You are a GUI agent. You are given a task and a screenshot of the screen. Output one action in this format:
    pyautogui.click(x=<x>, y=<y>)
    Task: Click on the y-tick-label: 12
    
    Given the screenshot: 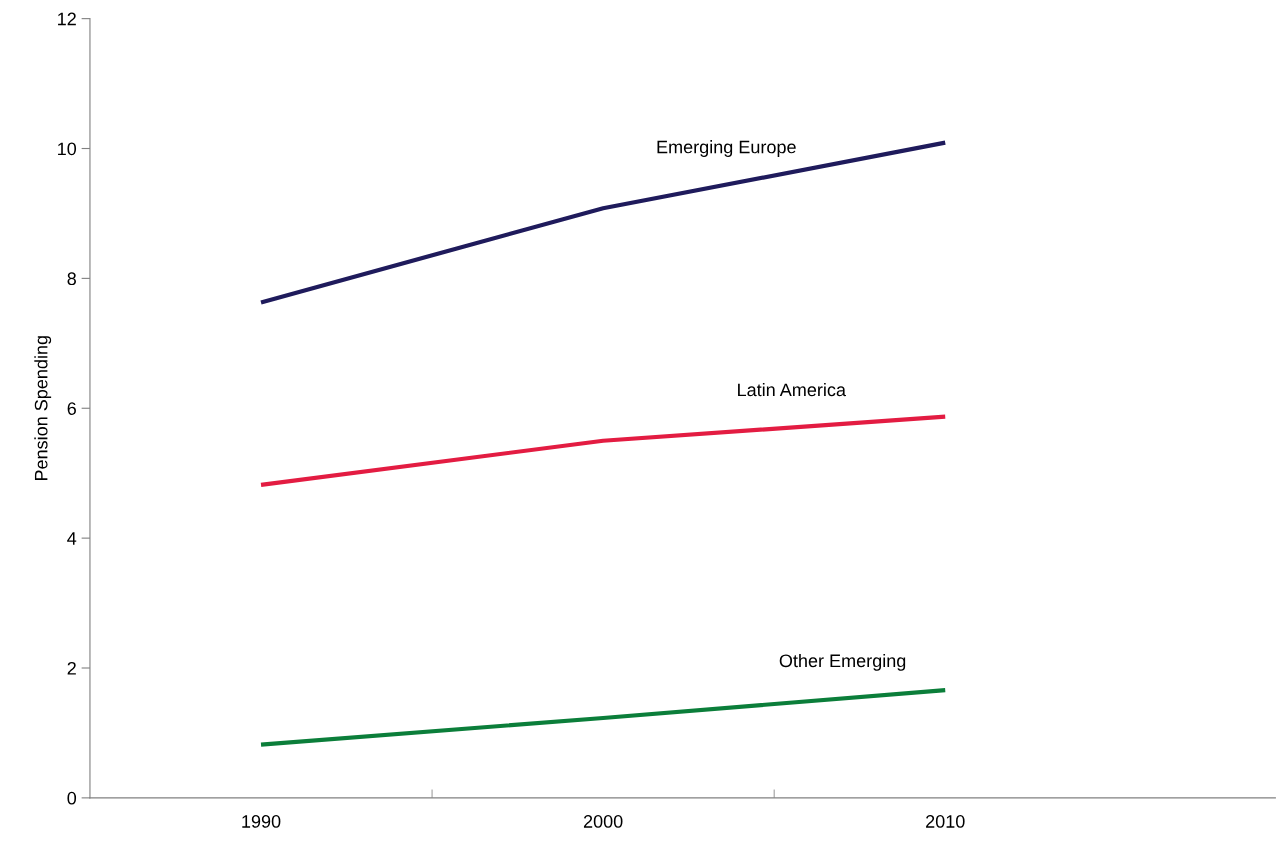 What is the action you would take?
    pyautogui.click(x=67, y=19)
    